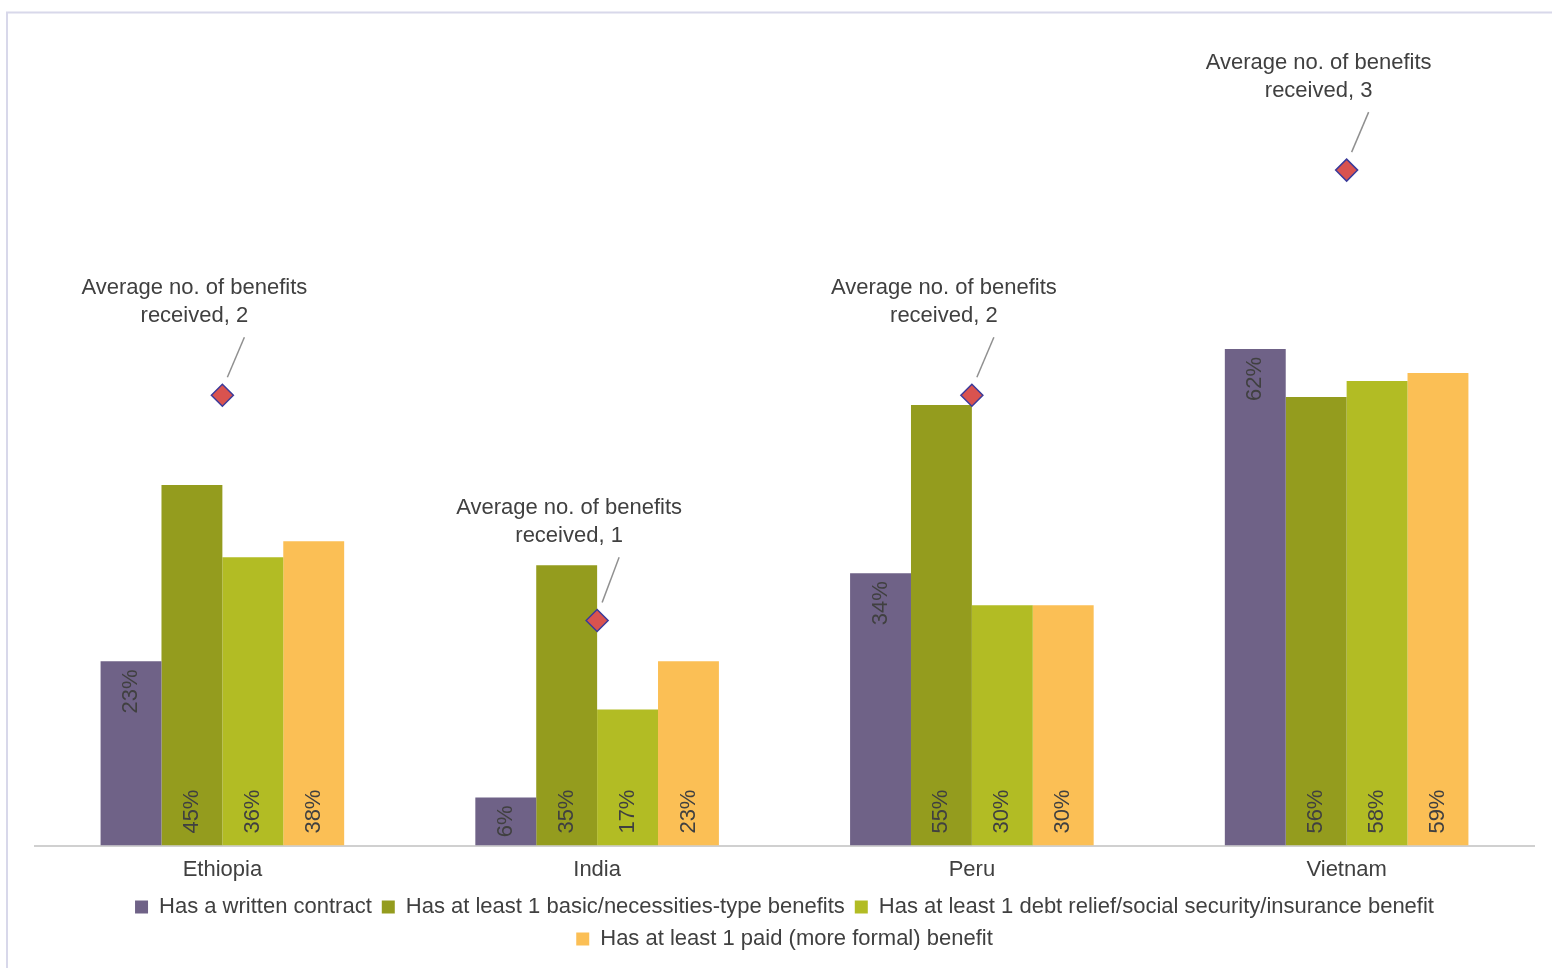  Describe the element at coordinates (265, 906) in the screenshot. I see `legend-label: Has a written contract` at that location.